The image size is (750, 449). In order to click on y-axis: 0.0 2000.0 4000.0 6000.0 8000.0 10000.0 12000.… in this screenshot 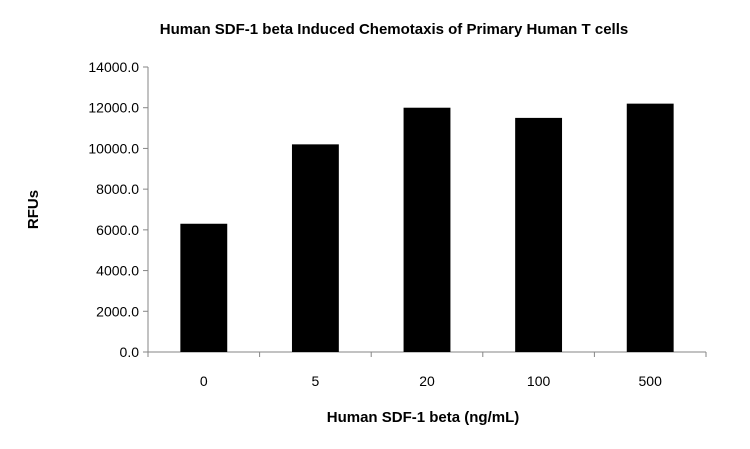, I will do `click(118, 209)`.